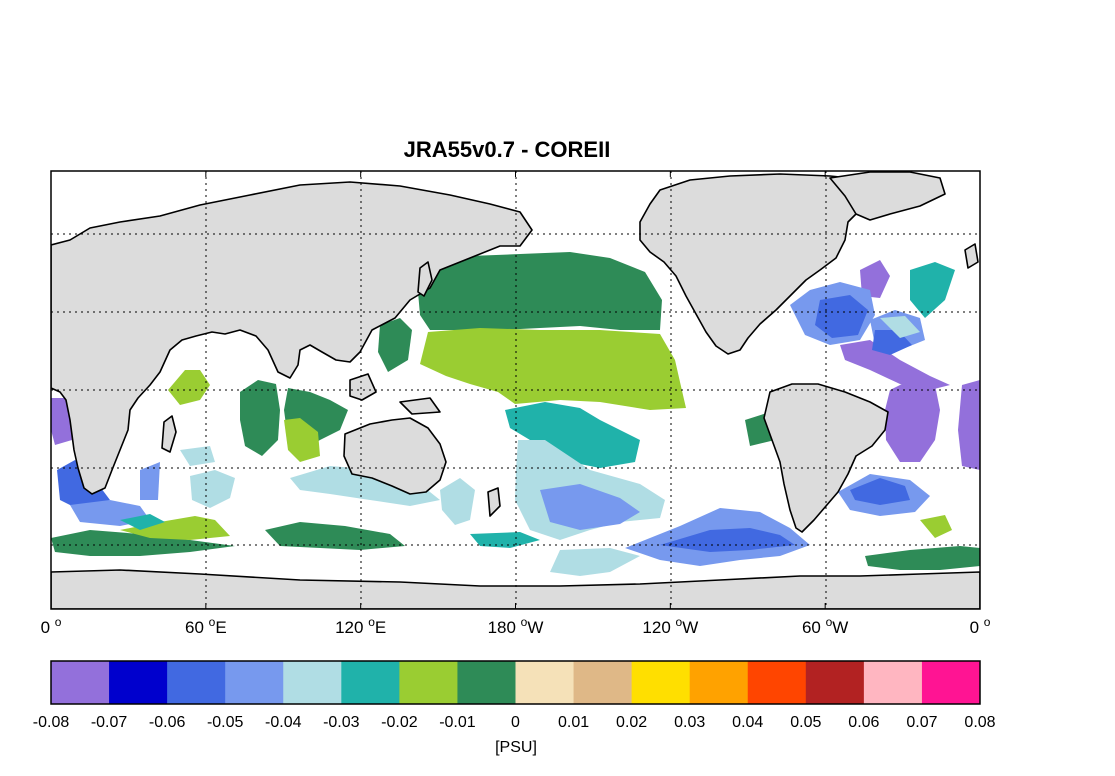 The image size is (1115, 776). What do you see at coordinates (494, 502) in the screenshot?
I see `land-new-zealand` at bounding box center [494, 502].